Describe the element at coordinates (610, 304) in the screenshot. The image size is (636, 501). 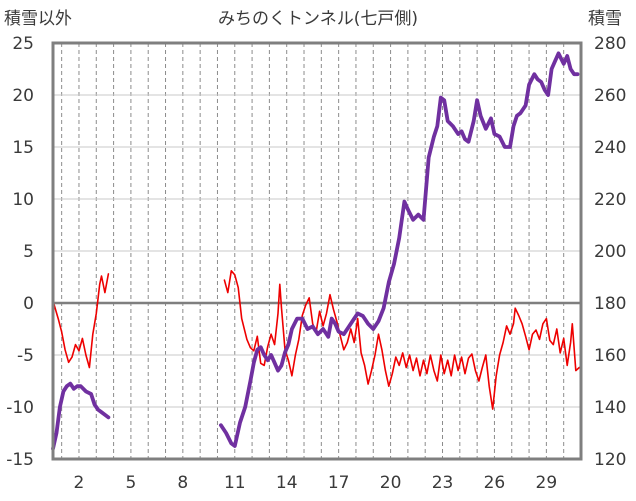
I see `y-right-tick-label: 180` at that location.